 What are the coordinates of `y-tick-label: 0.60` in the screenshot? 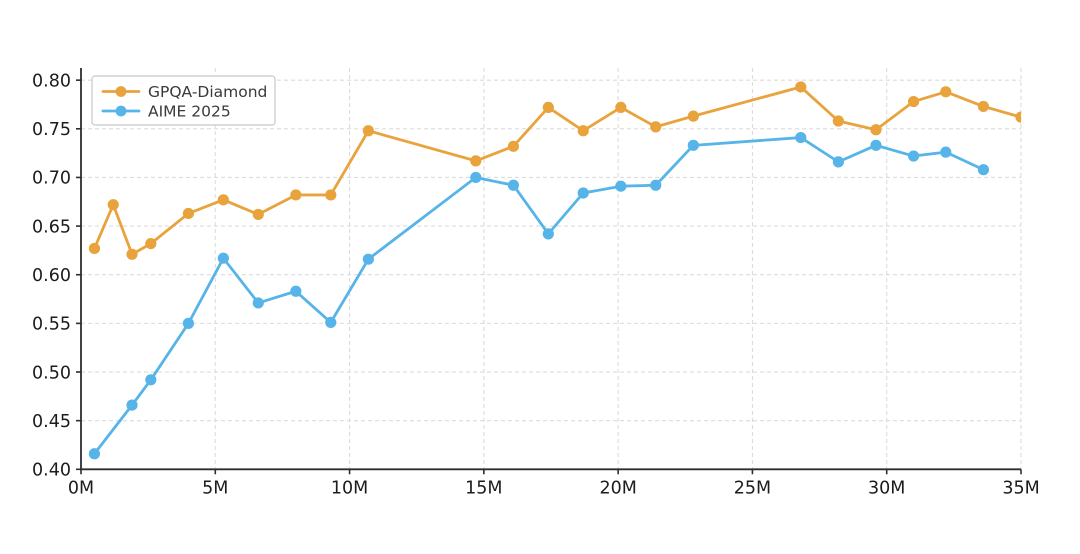 It's located at (51, 276).